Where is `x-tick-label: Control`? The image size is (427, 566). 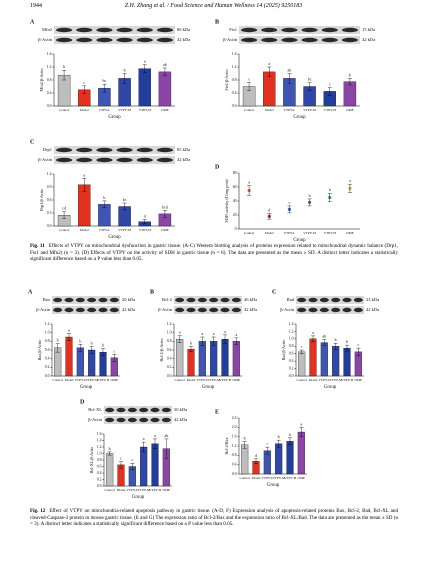 x-tick-label: Control is located at coordinates (179, 380).